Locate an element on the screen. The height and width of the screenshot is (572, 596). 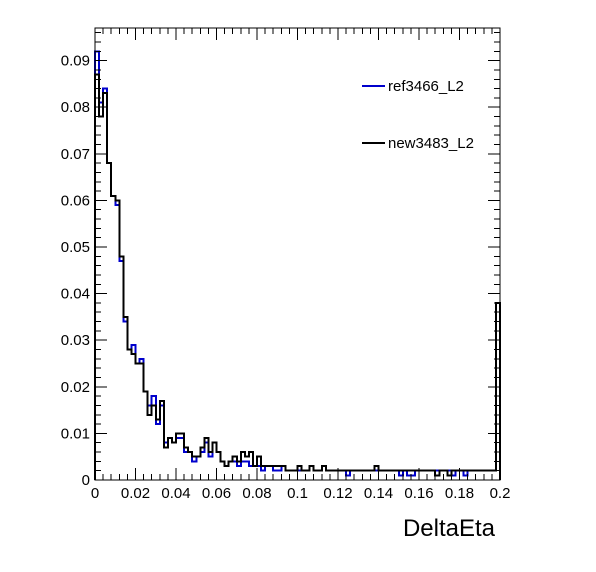
legend-label-new3483_L2: new3483_L2 is located at coordinates (431, 143).